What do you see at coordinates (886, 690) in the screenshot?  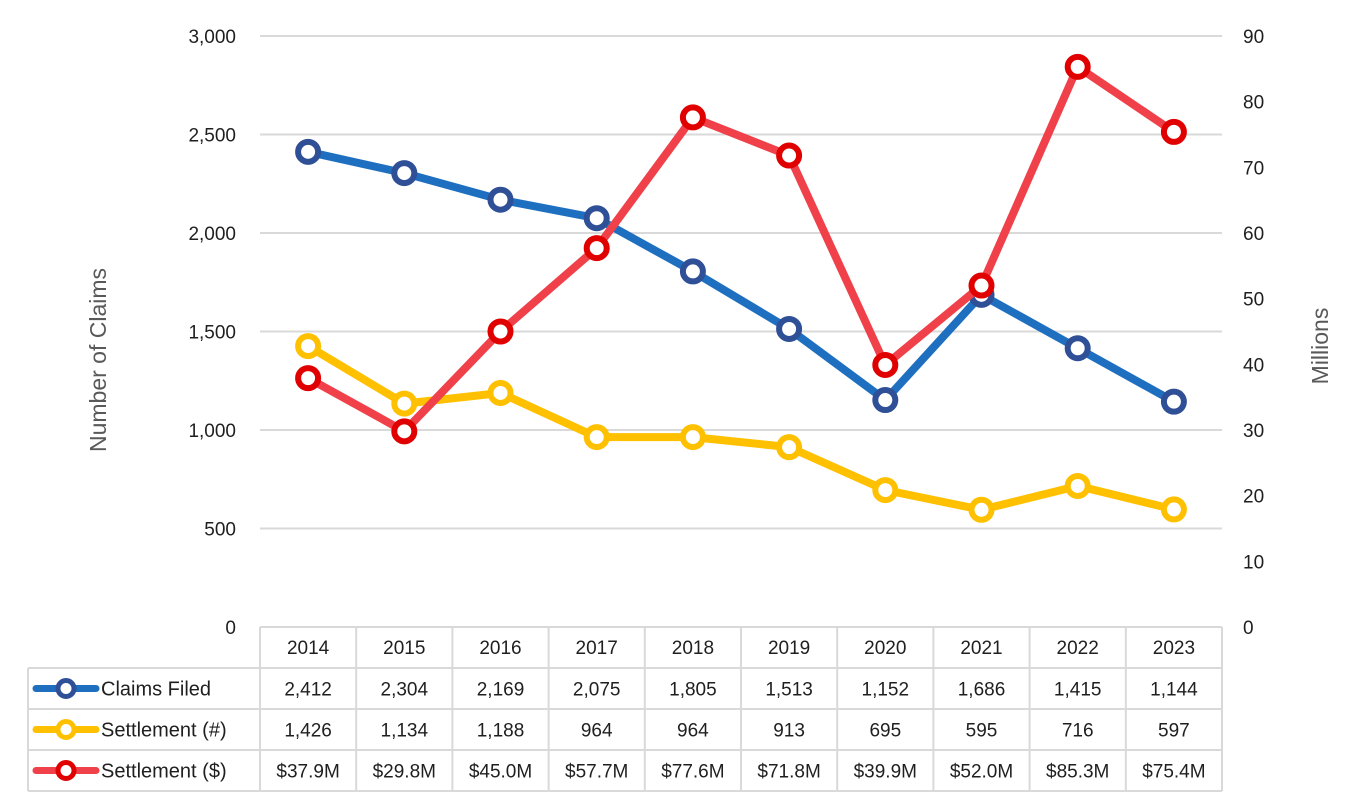 I see `table-cell: 1,152` at bounding box center [886, 690].